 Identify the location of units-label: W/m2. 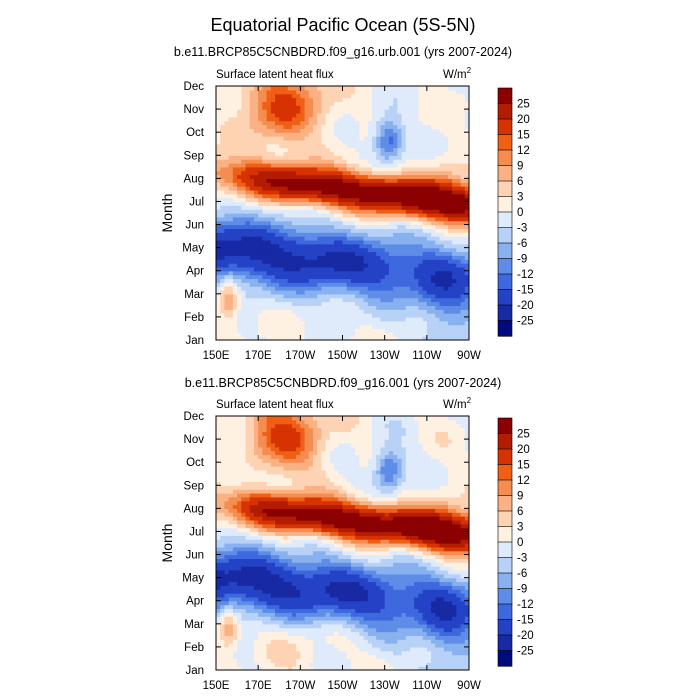
(457, 403).